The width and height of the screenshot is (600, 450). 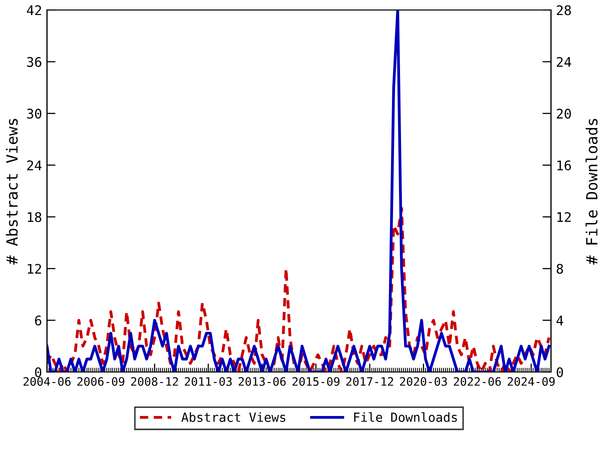 What do you see at coordinates (423, 381) in the screenshot?
I see `x-tick-label: 2020-03` at bounding box center [423, 381].